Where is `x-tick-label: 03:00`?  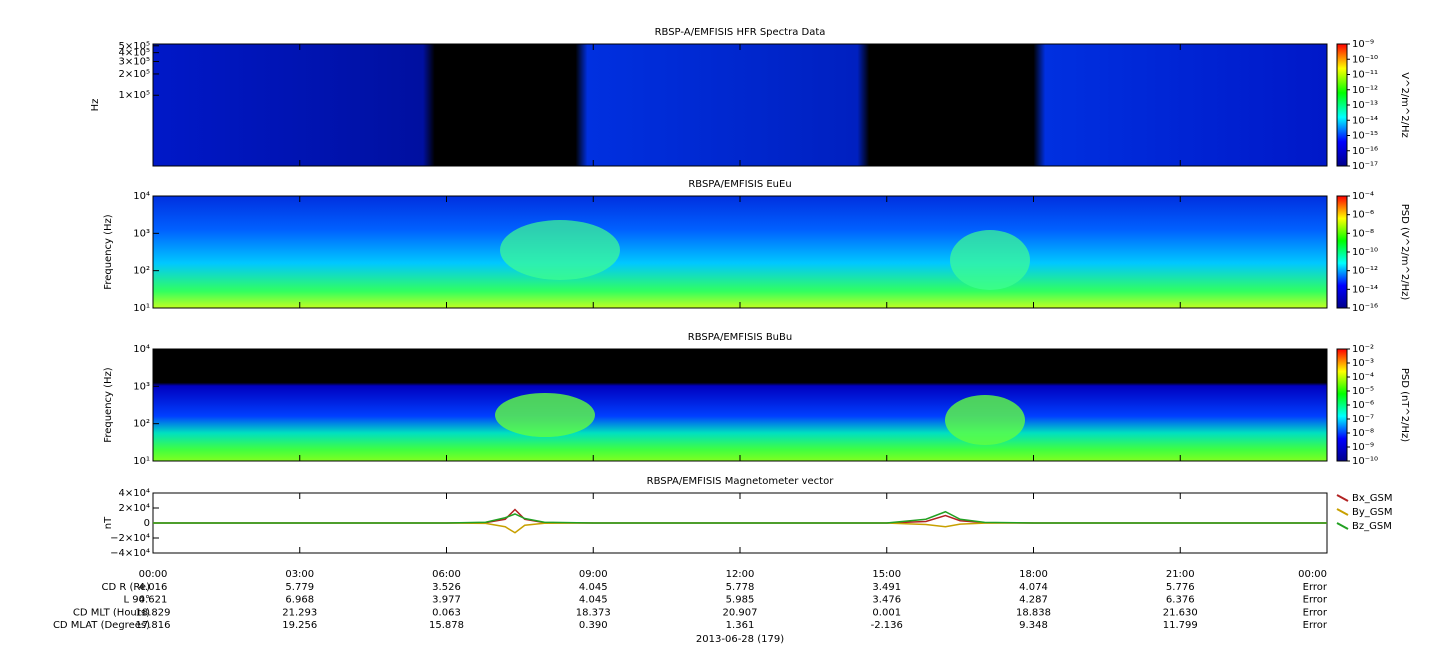
x-tick-label: 03:00 is located at coordinates (299, 574).